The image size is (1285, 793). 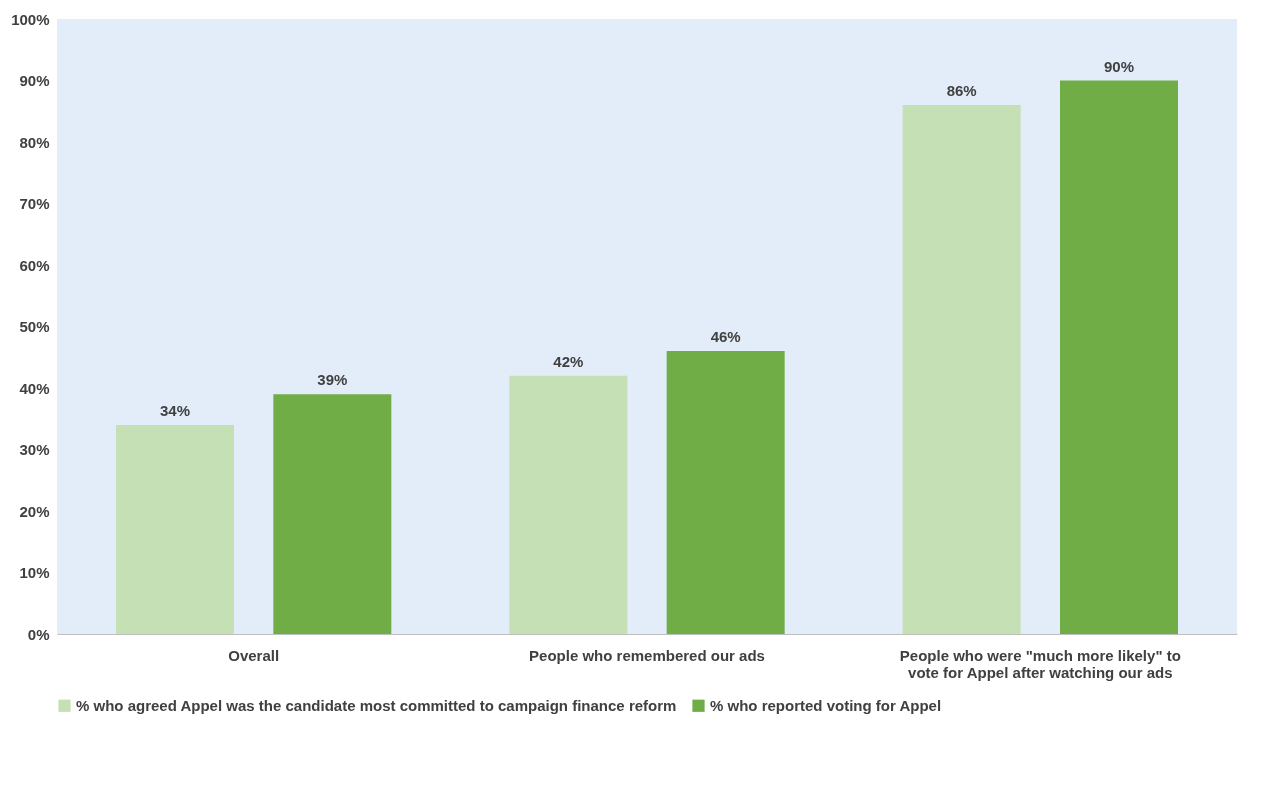 What do you see at coordinates (332, 380) in the screenshot?
I see `data-label: 39%` at bounding box center [332, 380].